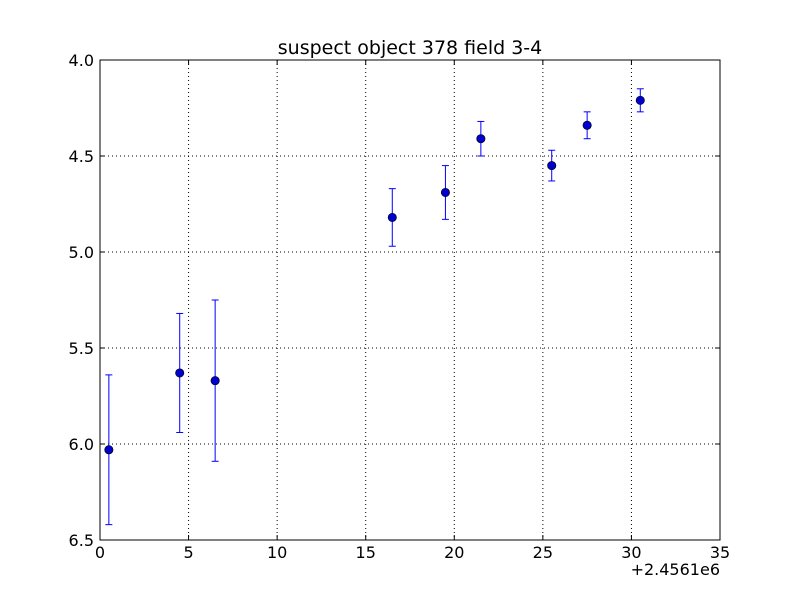  What do you see at coordinates (100, 552) in the screenshot?
I see `x-tick-label: 0` at bounding box center [100, 552].